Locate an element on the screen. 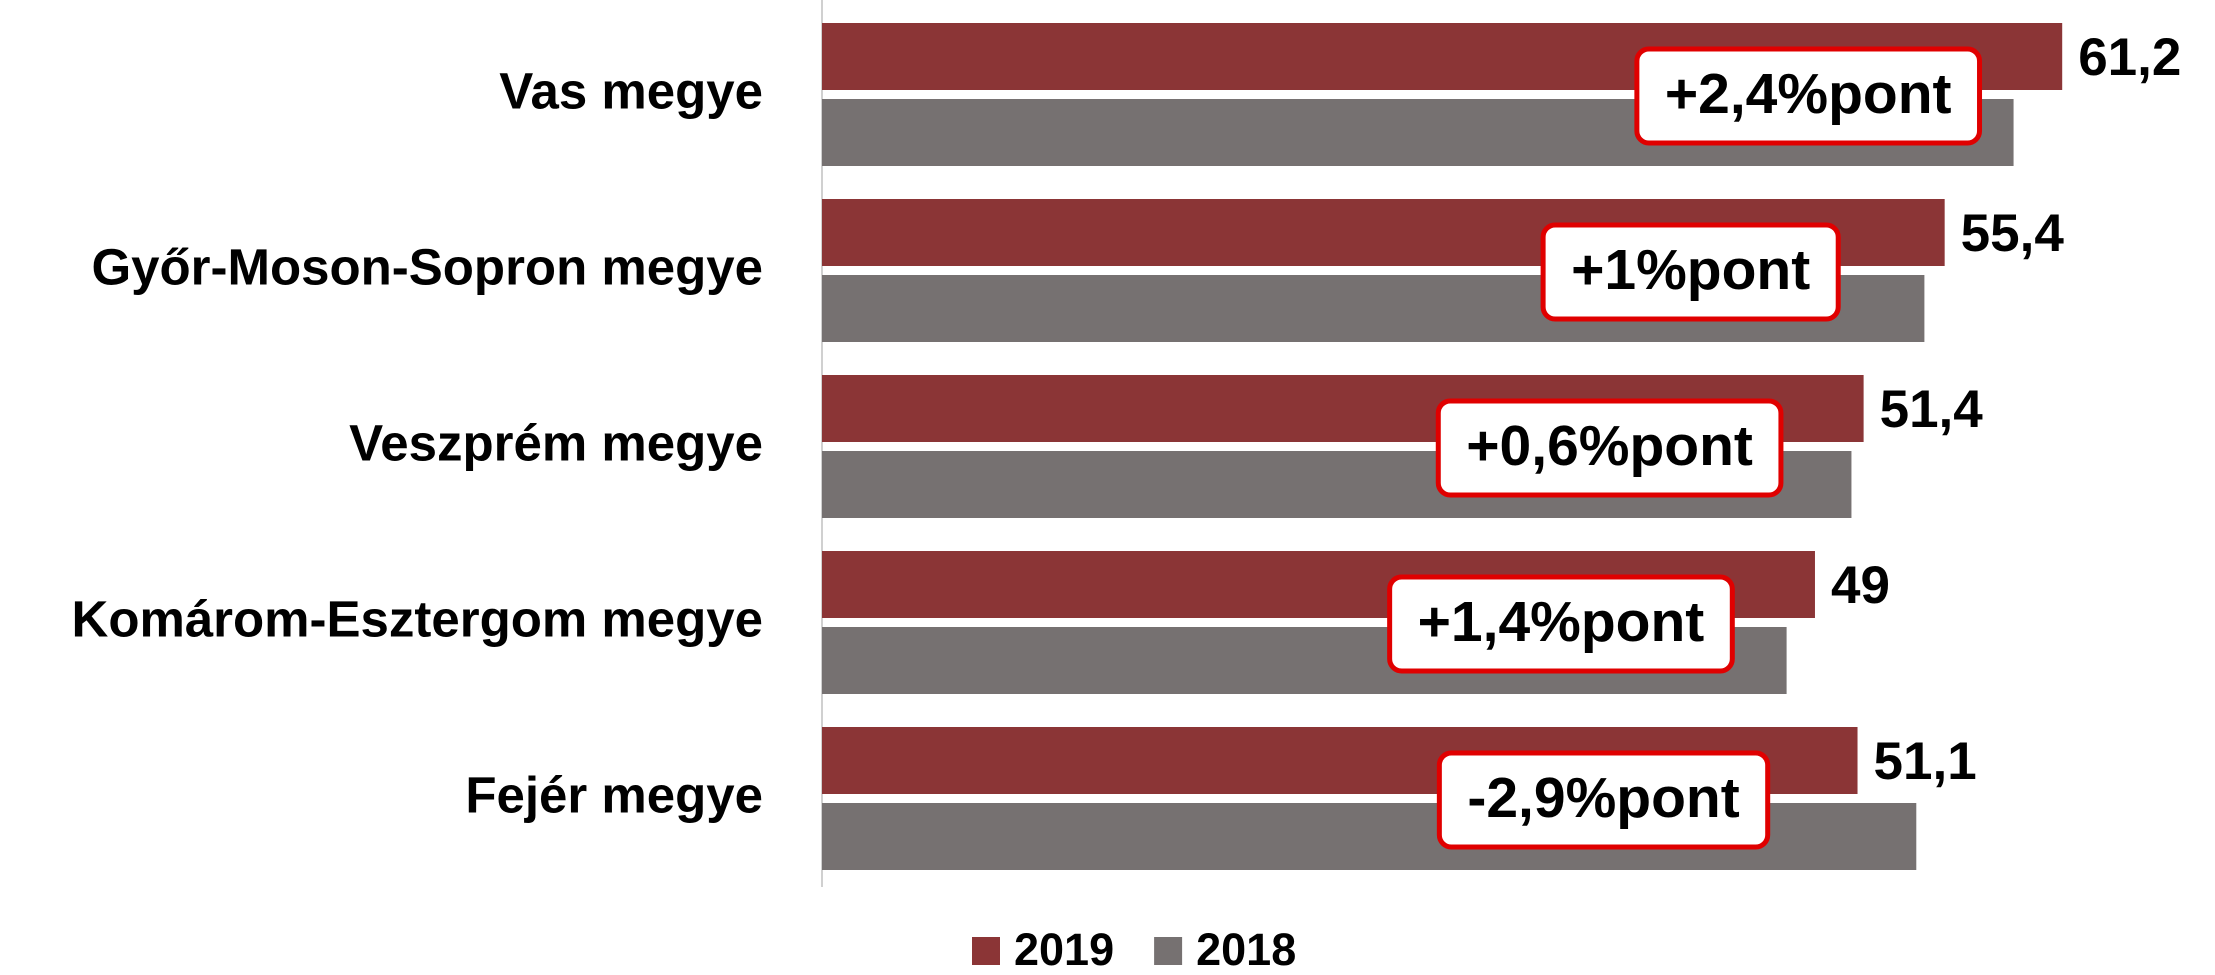  value-label: 61,2 is located at coordinates (2129, 57).